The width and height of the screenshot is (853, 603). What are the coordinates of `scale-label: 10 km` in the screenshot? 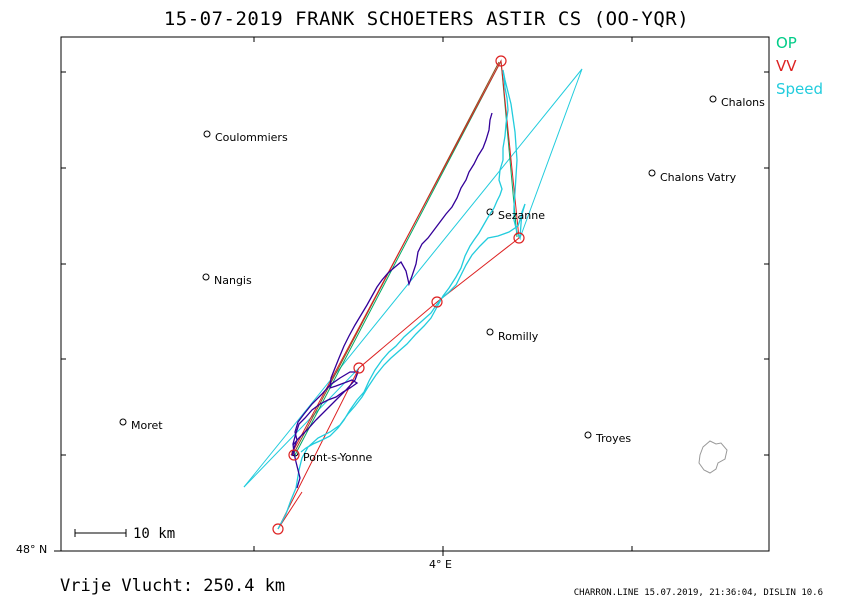 It's located at (154, 534).